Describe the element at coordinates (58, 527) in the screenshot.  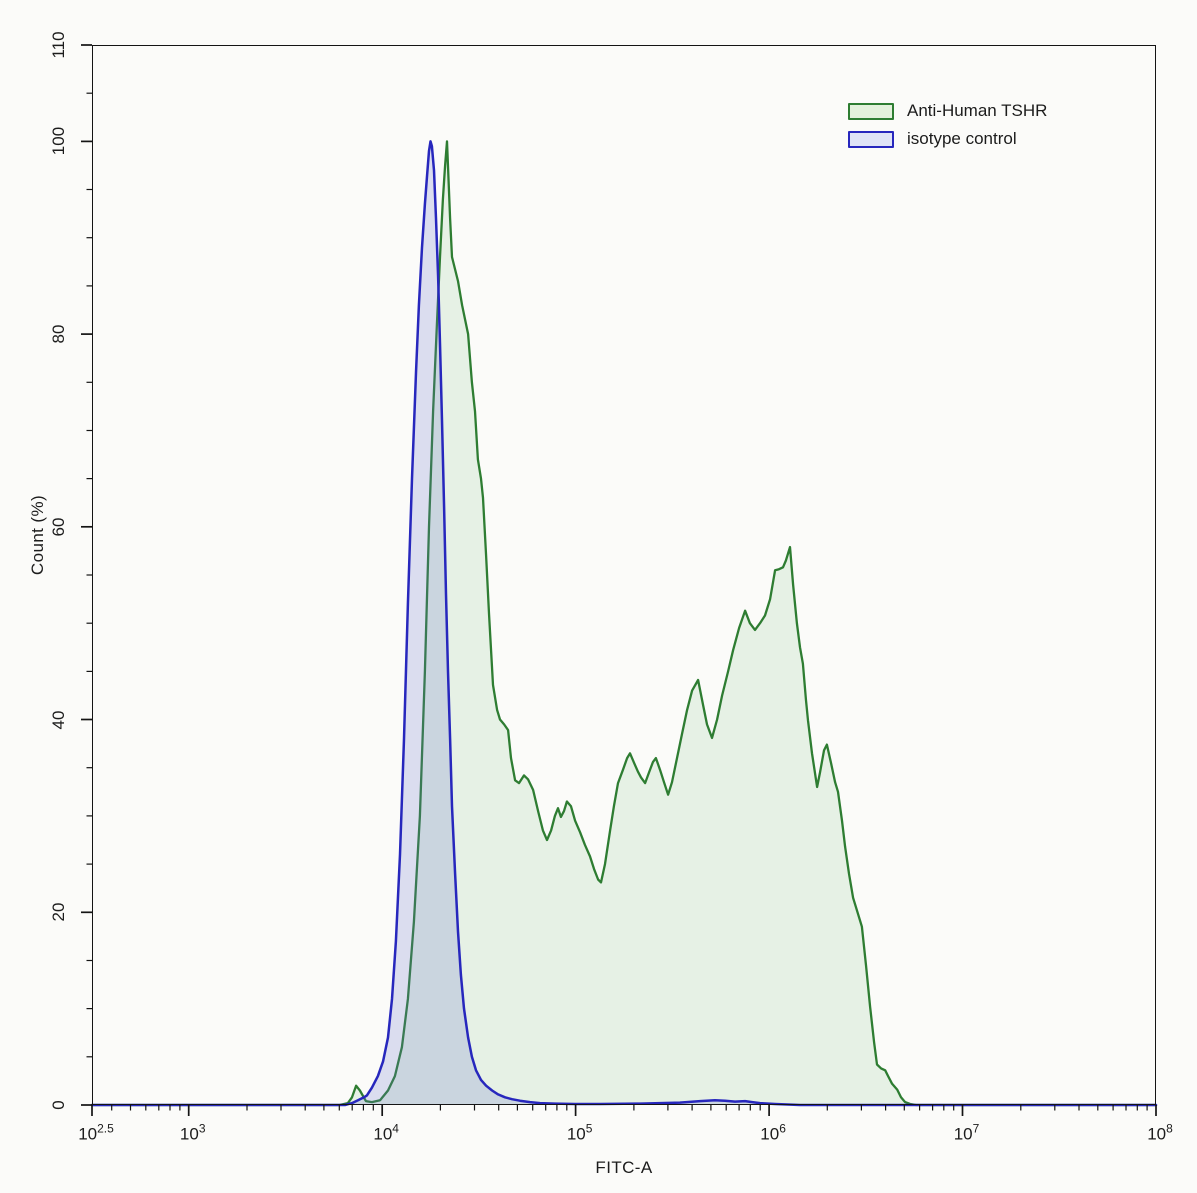
I see `y-axis-tick-label: 60` at that location.